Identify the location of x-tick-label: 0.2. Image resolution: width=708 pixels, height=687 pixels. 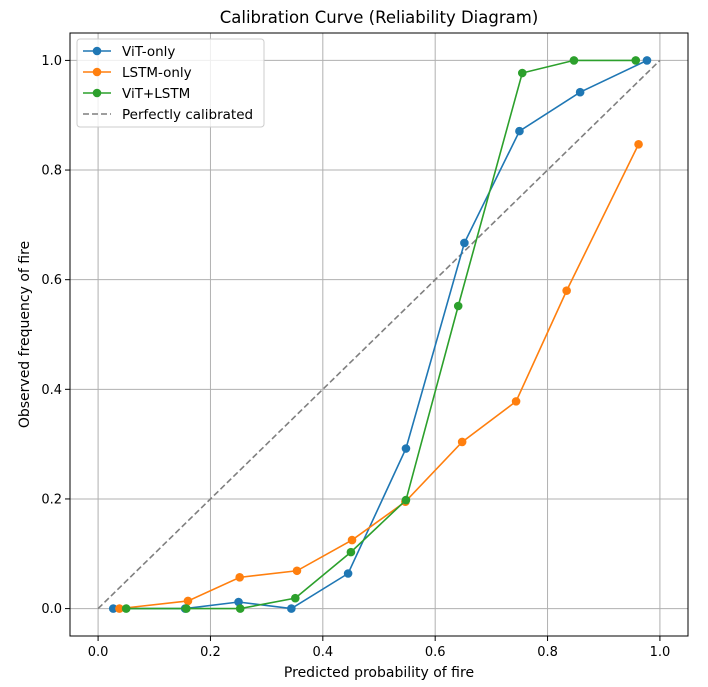
(210, 652).